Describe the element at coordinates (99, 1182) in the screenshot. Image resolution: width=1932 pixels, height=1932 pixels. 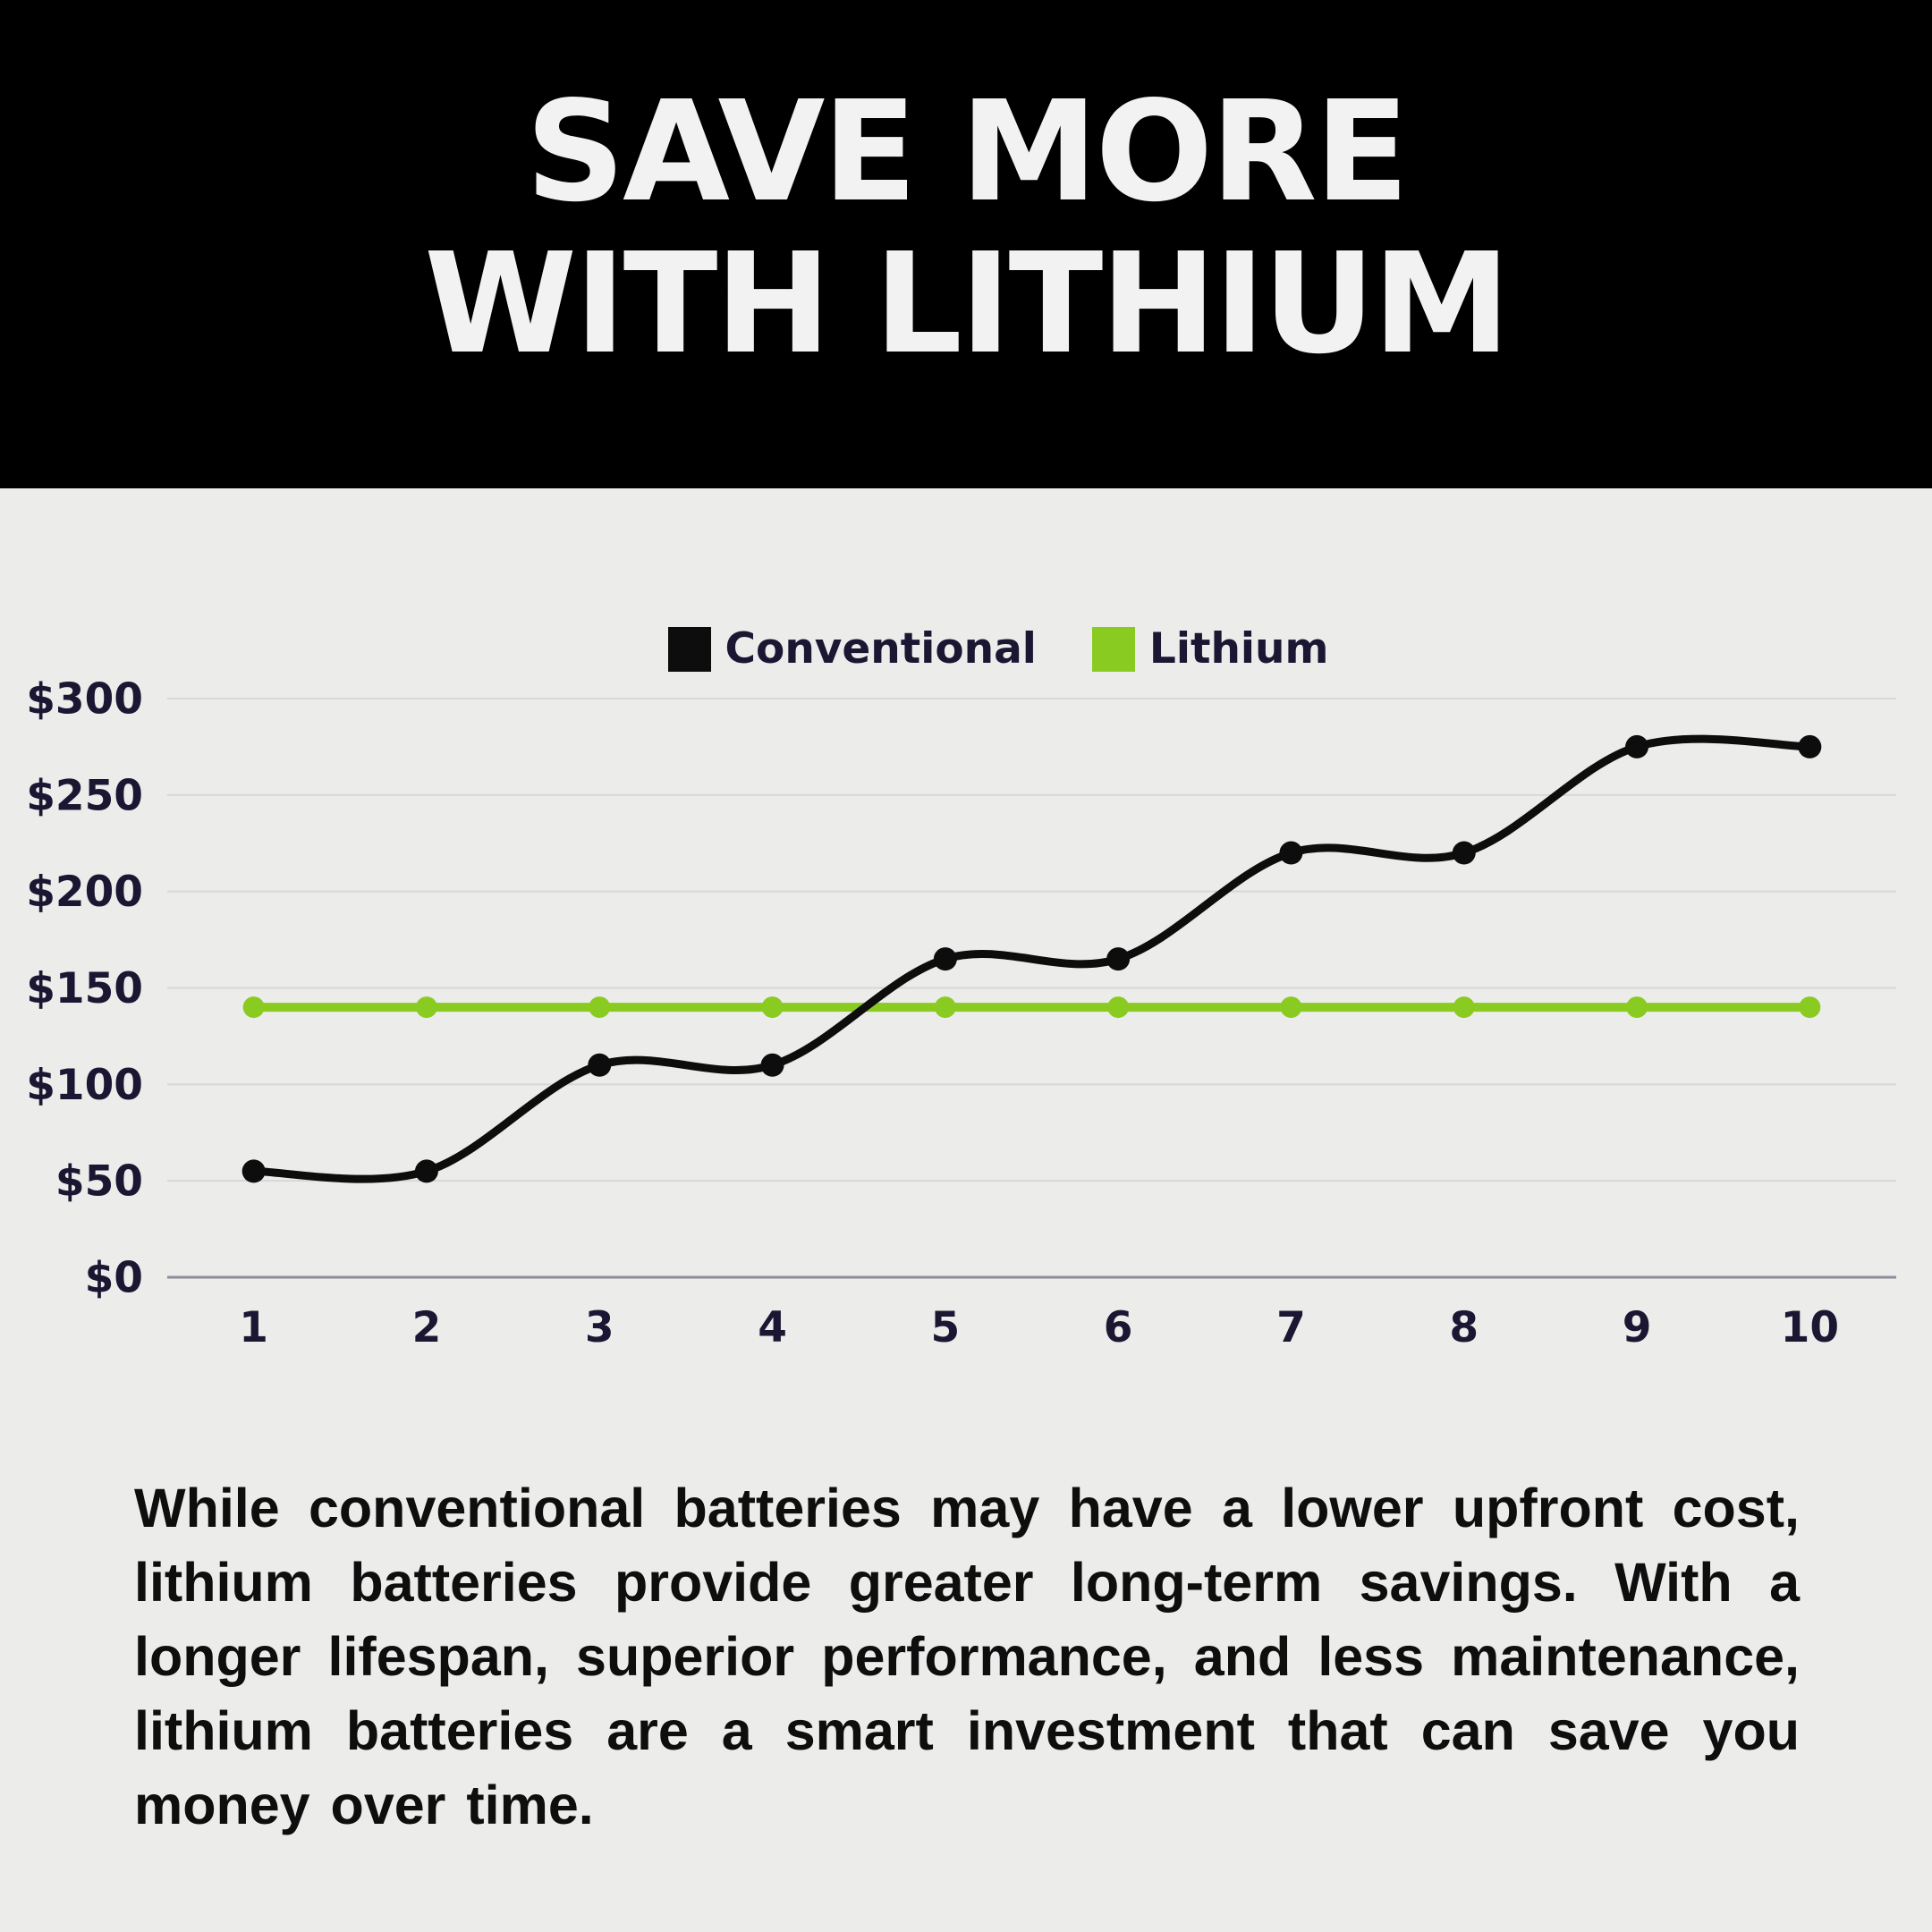
I see `y-tick-label: $50` at that location.